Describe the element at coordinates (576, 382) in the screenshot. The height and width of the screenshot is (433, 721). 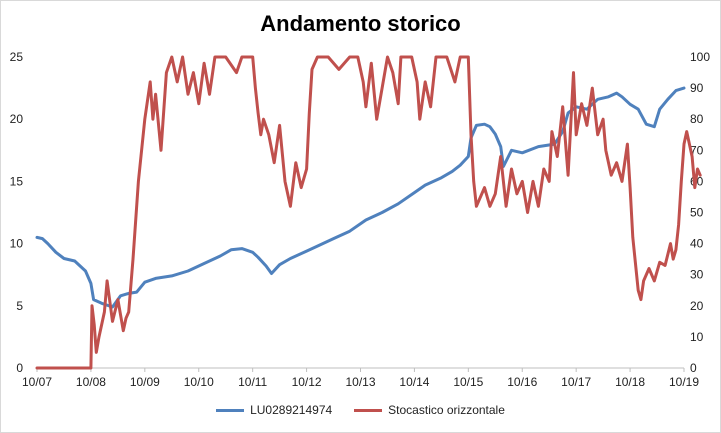
I see `x-tick-label: 10/17` at that location.